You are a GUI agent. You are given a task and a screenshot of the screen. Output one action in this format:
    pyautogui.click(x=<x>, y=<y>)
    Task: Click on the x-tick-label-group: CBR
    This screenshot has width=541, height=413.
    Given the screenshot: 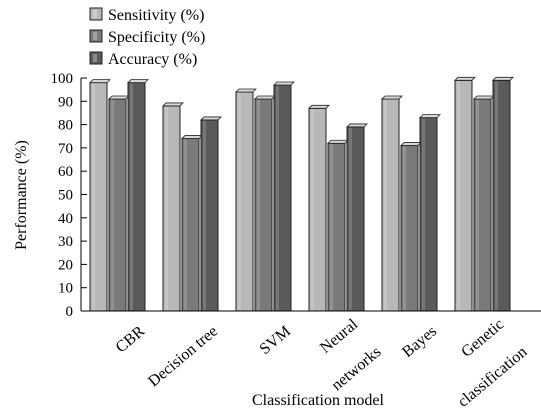 What is the action you would take?
    pyautogui.click(x=131, y=340)
    